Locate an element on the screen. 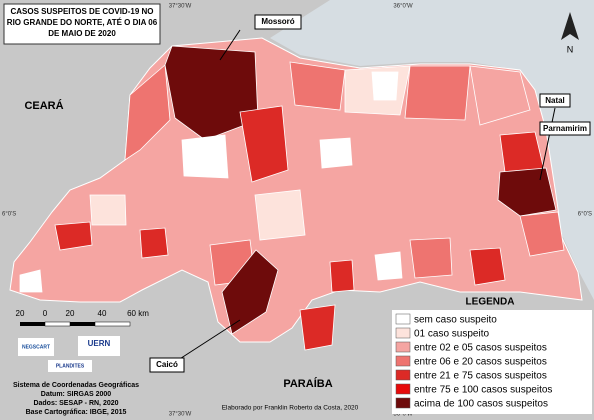 Image resolution: width=594 pixels, height=420 pixels. legend-label: entre 06 e 20 casos suspeitos is located at coordinates (480, 362).